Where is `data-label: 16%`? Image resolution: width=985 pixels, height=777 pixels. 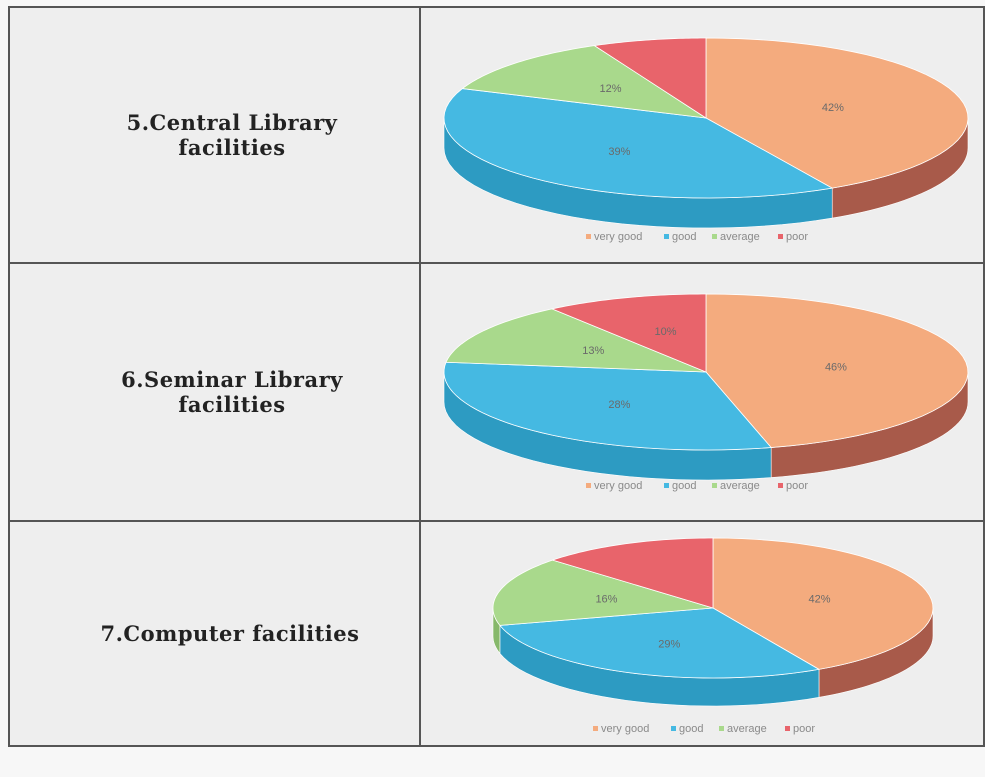 data-label: 16% is located at coordinates (607, 599).